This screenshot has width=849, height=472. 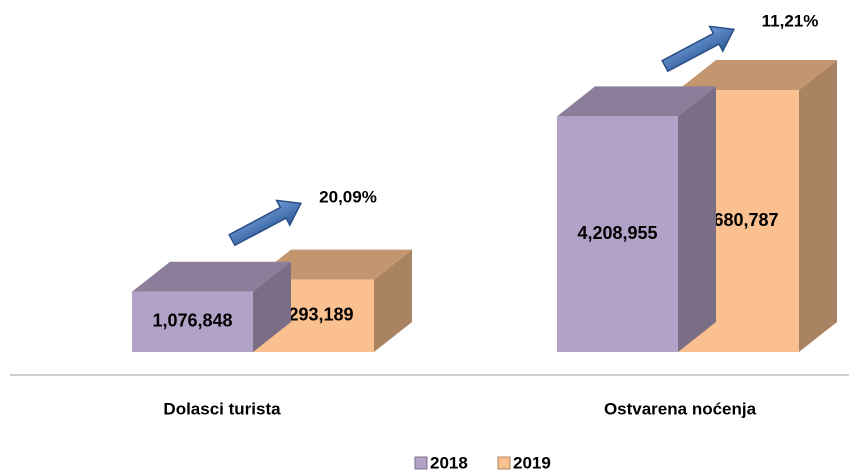 What do you see at coordinates (532, 462) in the screenshot?
I see `legend-label: 2019` at bounding box center [532, 462].